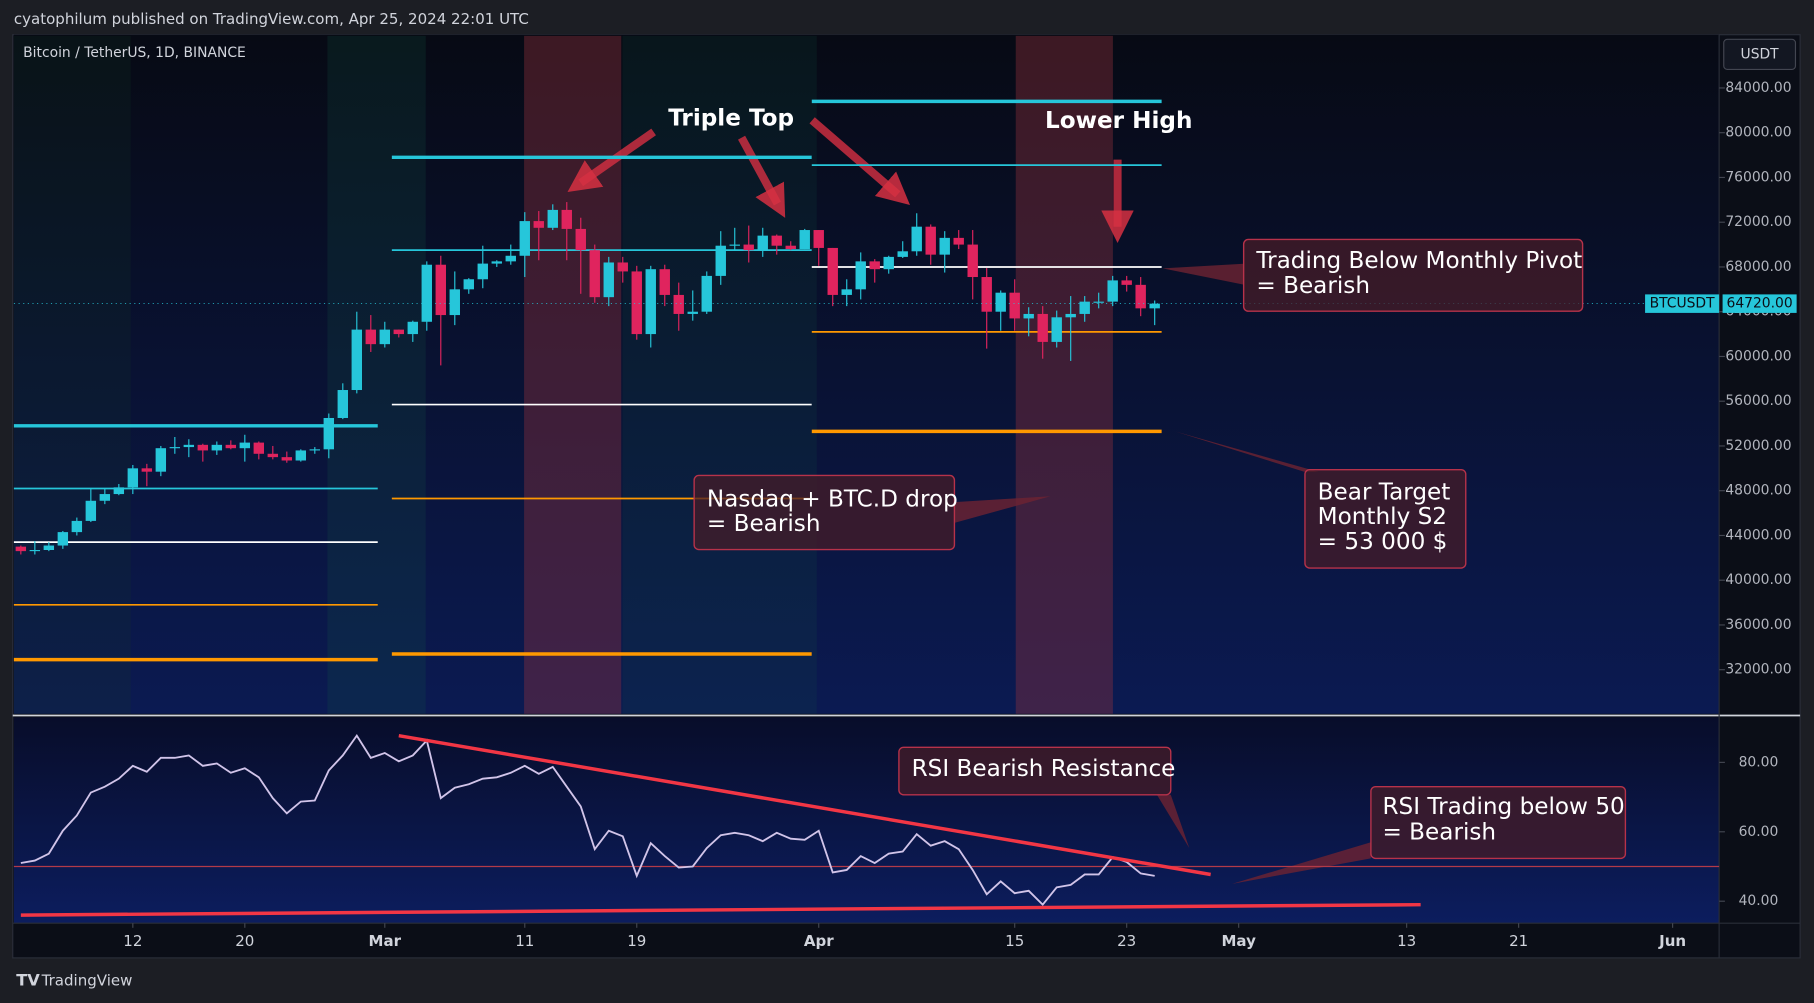 The width and height of the screenshot is (1814, 1003). What do you see at coordinates (385, 941) in the screenshot?
I see `x-tick-label: Mar` at bounding box center [385, 941].